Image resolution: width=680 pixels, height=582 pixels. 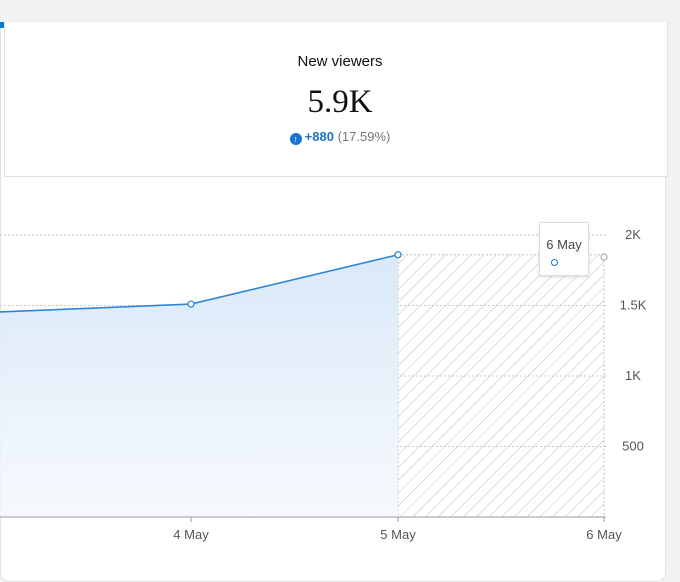 I want to click on y-tick-label: 500, so click(x=633, y=446).